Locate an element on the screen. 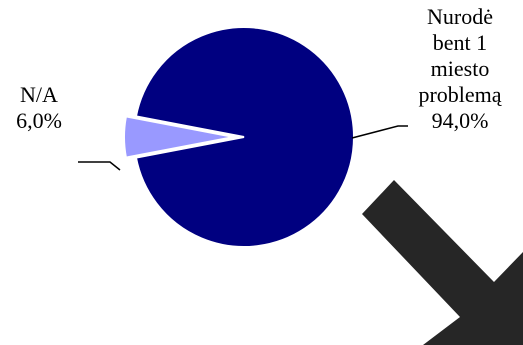 The image size is (523, 345). leader-line-main is located at coordinates (379, 132).